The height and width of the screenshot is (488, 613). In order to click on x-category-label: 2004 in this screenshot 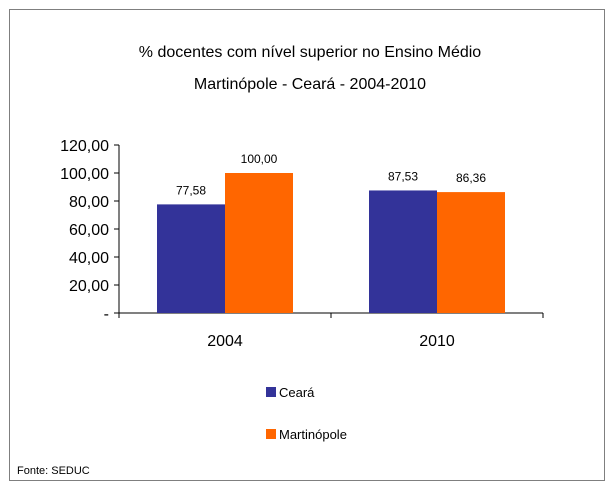, I will do `click(225, 341)`.